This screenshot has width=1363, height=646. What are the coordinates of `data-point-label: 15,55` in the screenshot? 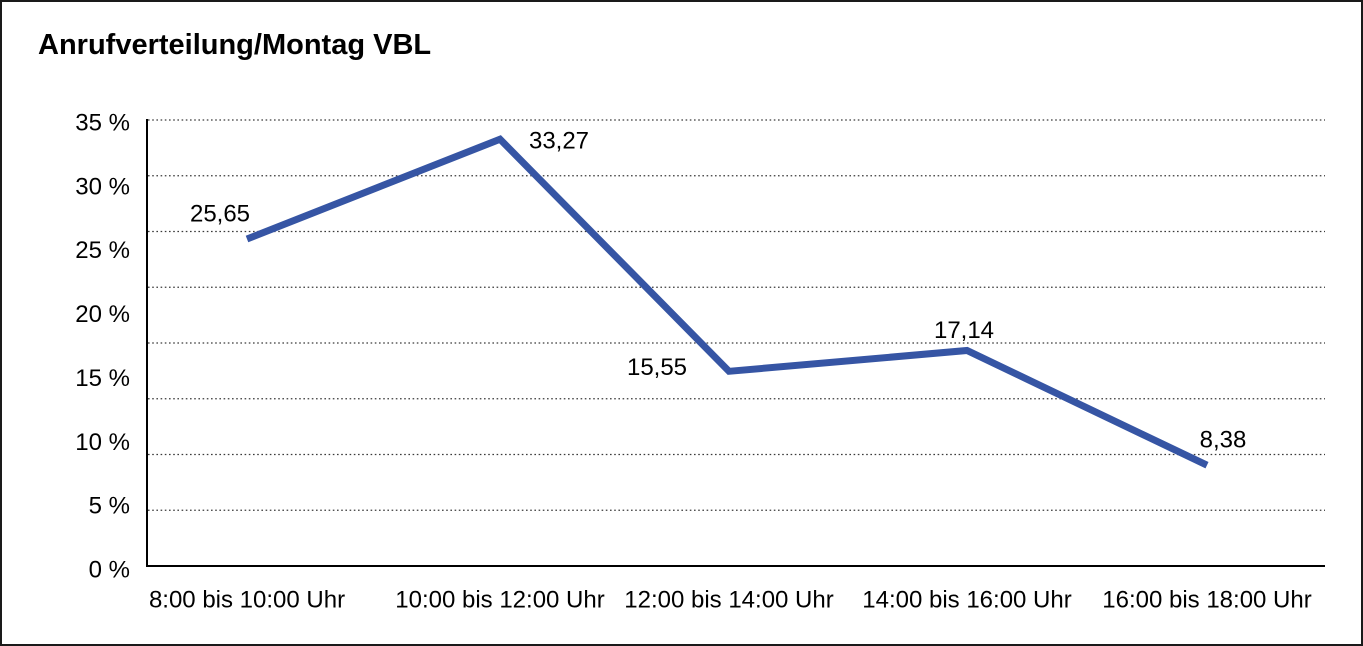 It's located at (657, 367).